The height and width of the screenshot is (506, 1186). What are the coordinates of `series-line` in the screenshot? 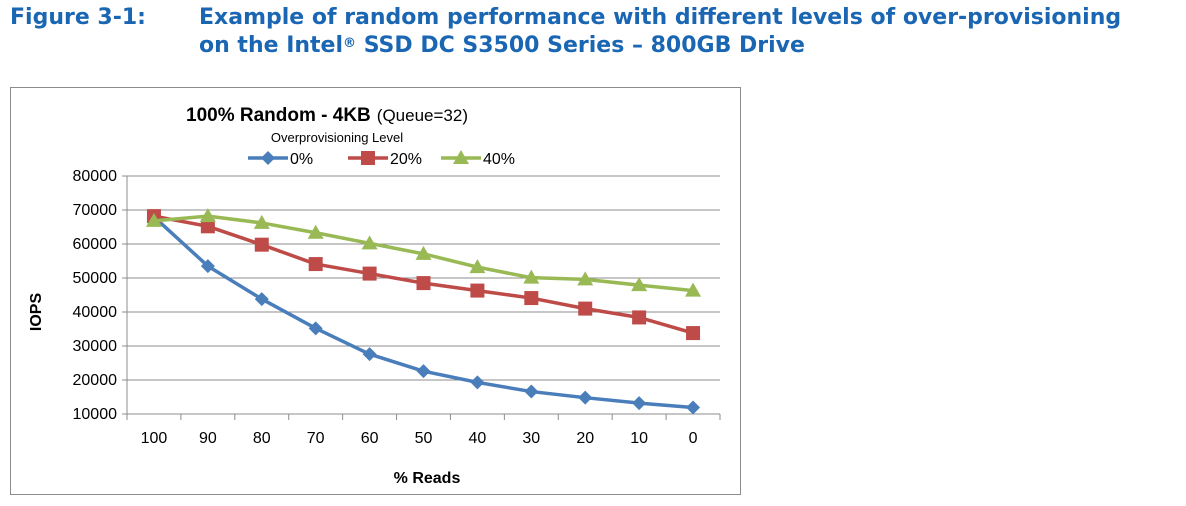 It's located at (423, 274).